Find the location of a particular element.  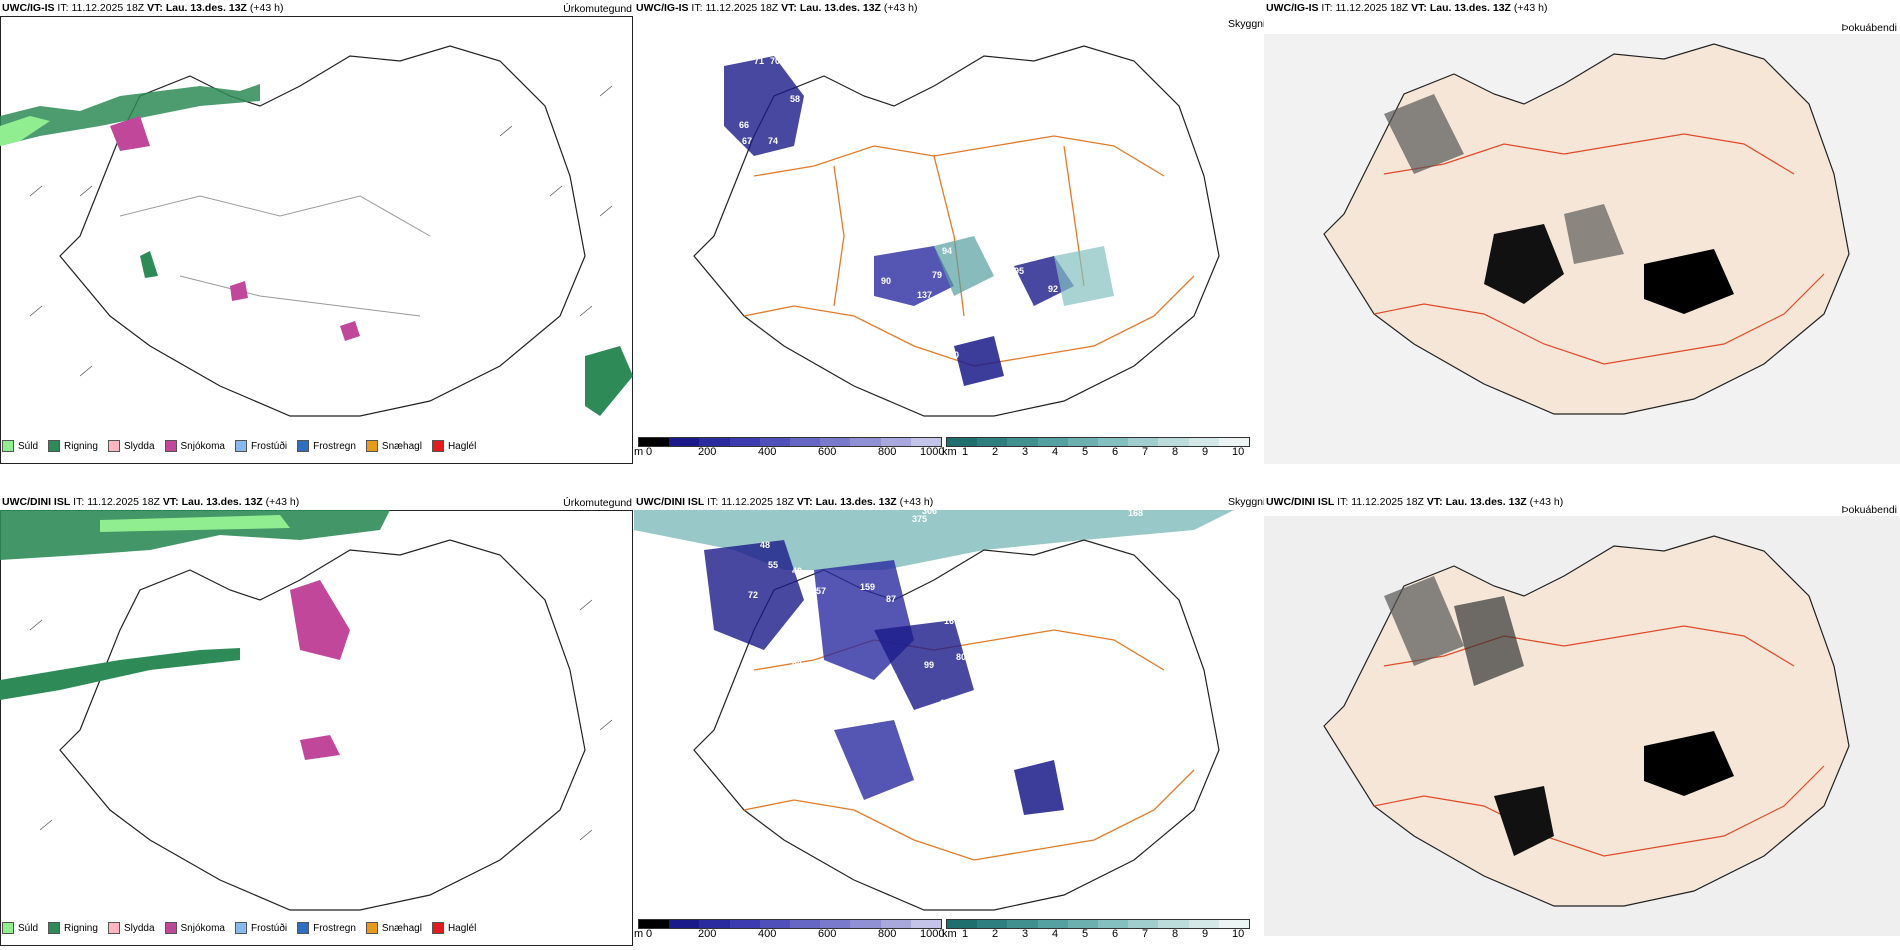

cloud-label: 375 is located at coordinates (919, 519).